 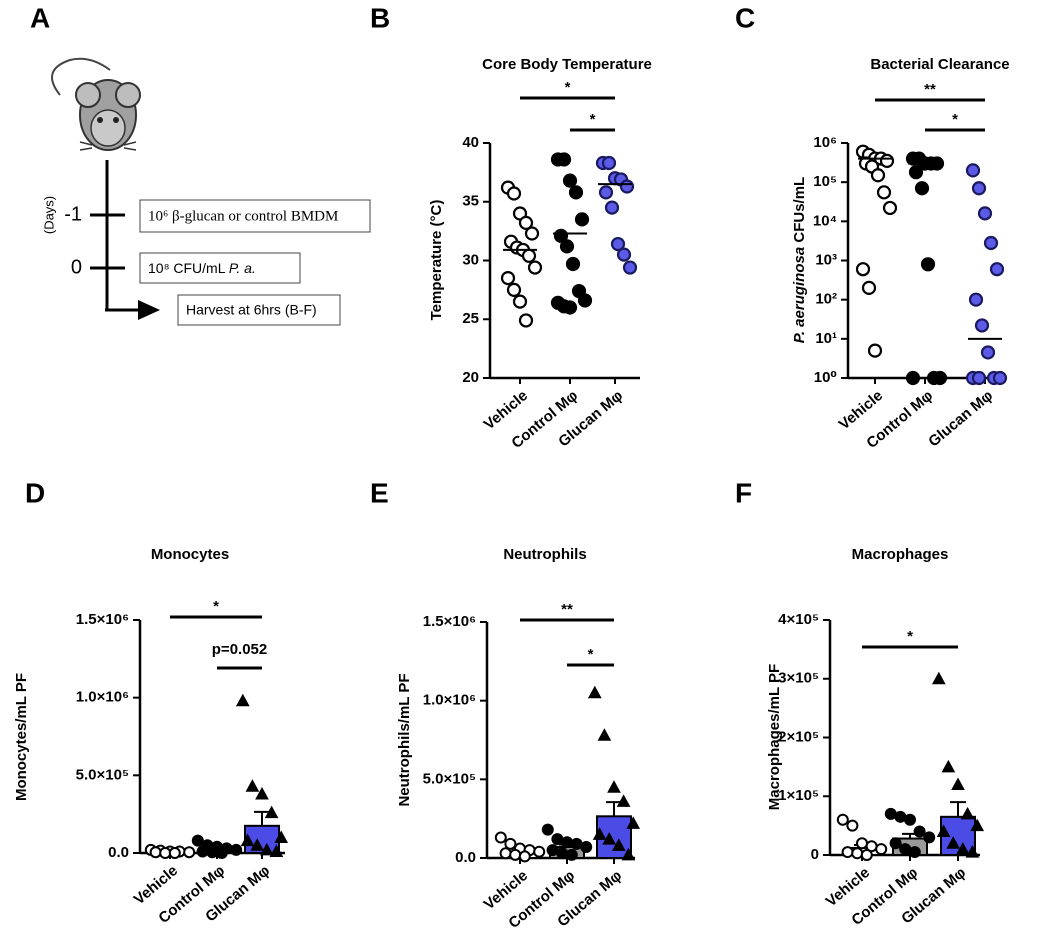 I want to click on chart-title: Macrophages, so click(x=900, y=554).